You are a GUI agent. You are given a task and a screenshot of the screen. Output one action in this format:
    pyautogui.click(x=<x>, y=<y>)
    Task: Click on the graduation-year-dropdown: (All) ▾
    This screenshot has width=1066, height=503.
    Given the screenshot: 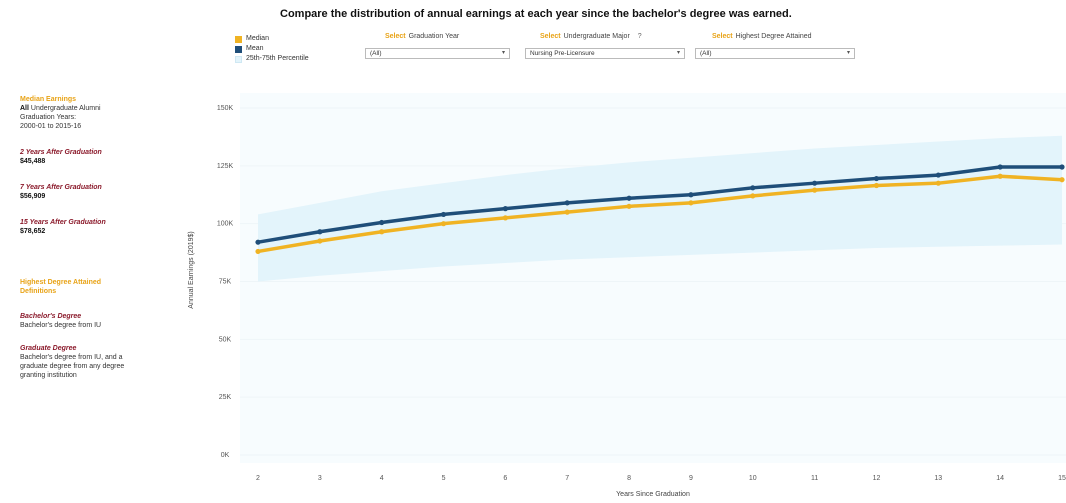 What is the action you would take?
    pyautogui.click(x=437, y=53)
    